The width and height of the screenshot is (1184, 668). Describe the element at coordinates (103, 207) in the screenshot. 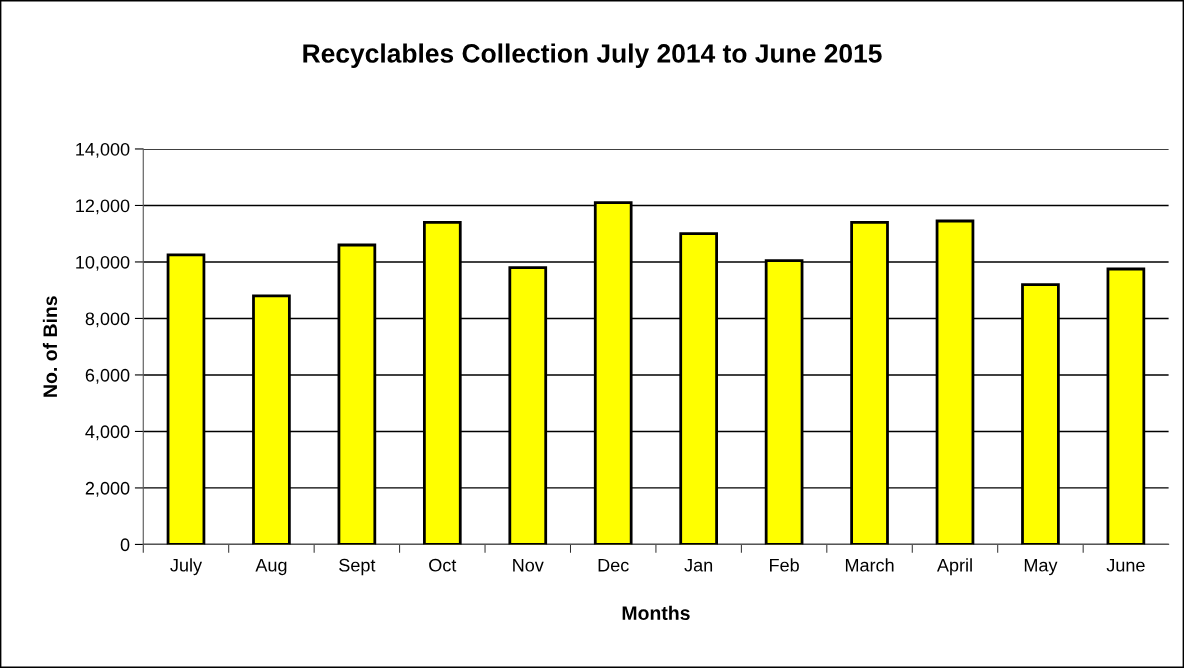

I see `y-tick-label: 12,000` at that location.